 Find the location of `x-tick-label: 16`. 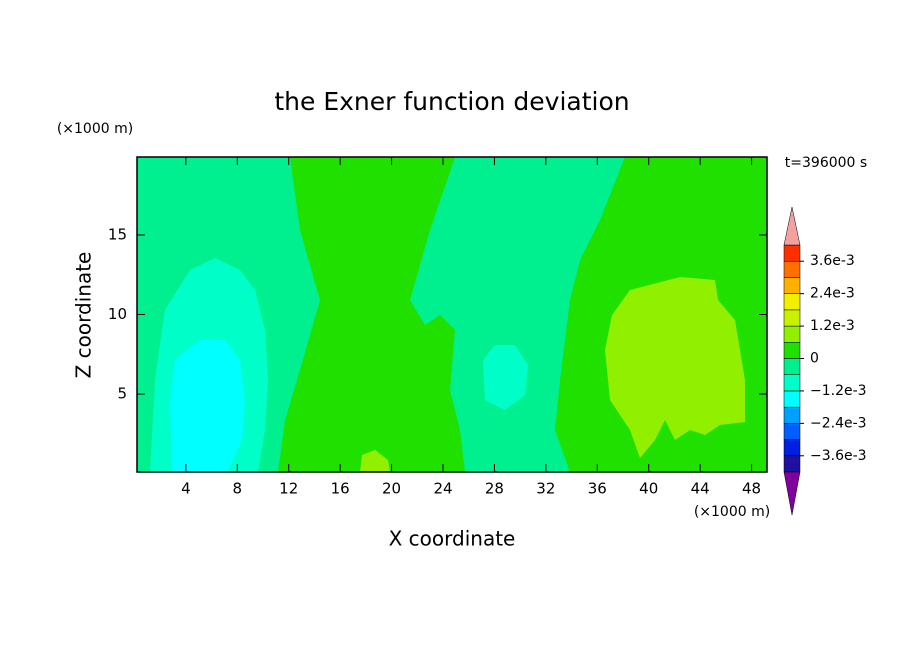

x-tick-label: 16 is located at coordinates (340, 489).